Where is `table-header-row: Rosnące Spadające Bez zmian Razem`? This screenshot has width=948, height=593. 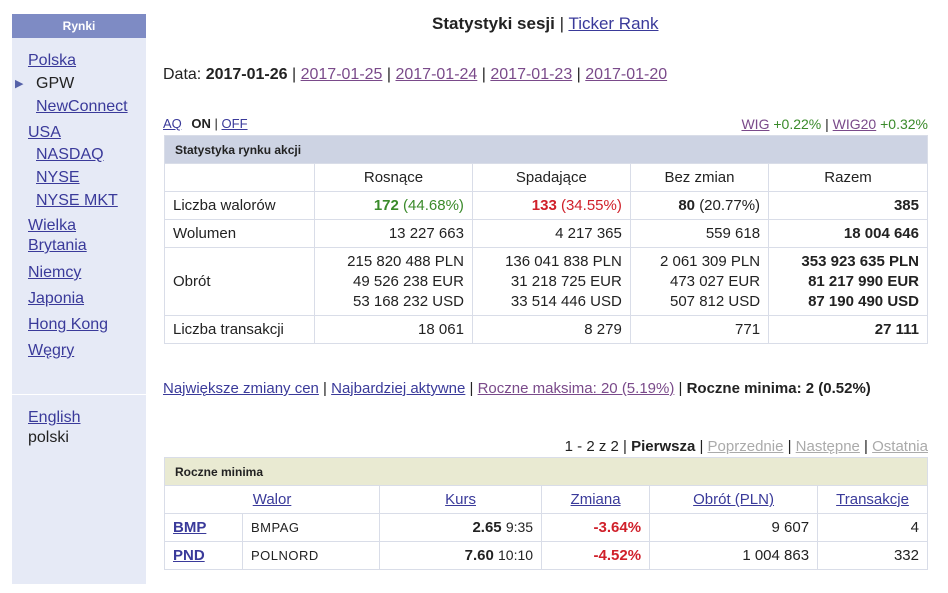
table-header-row: Rosnące Spadające Bez zmian Razem is located at coordinates (546, 177).